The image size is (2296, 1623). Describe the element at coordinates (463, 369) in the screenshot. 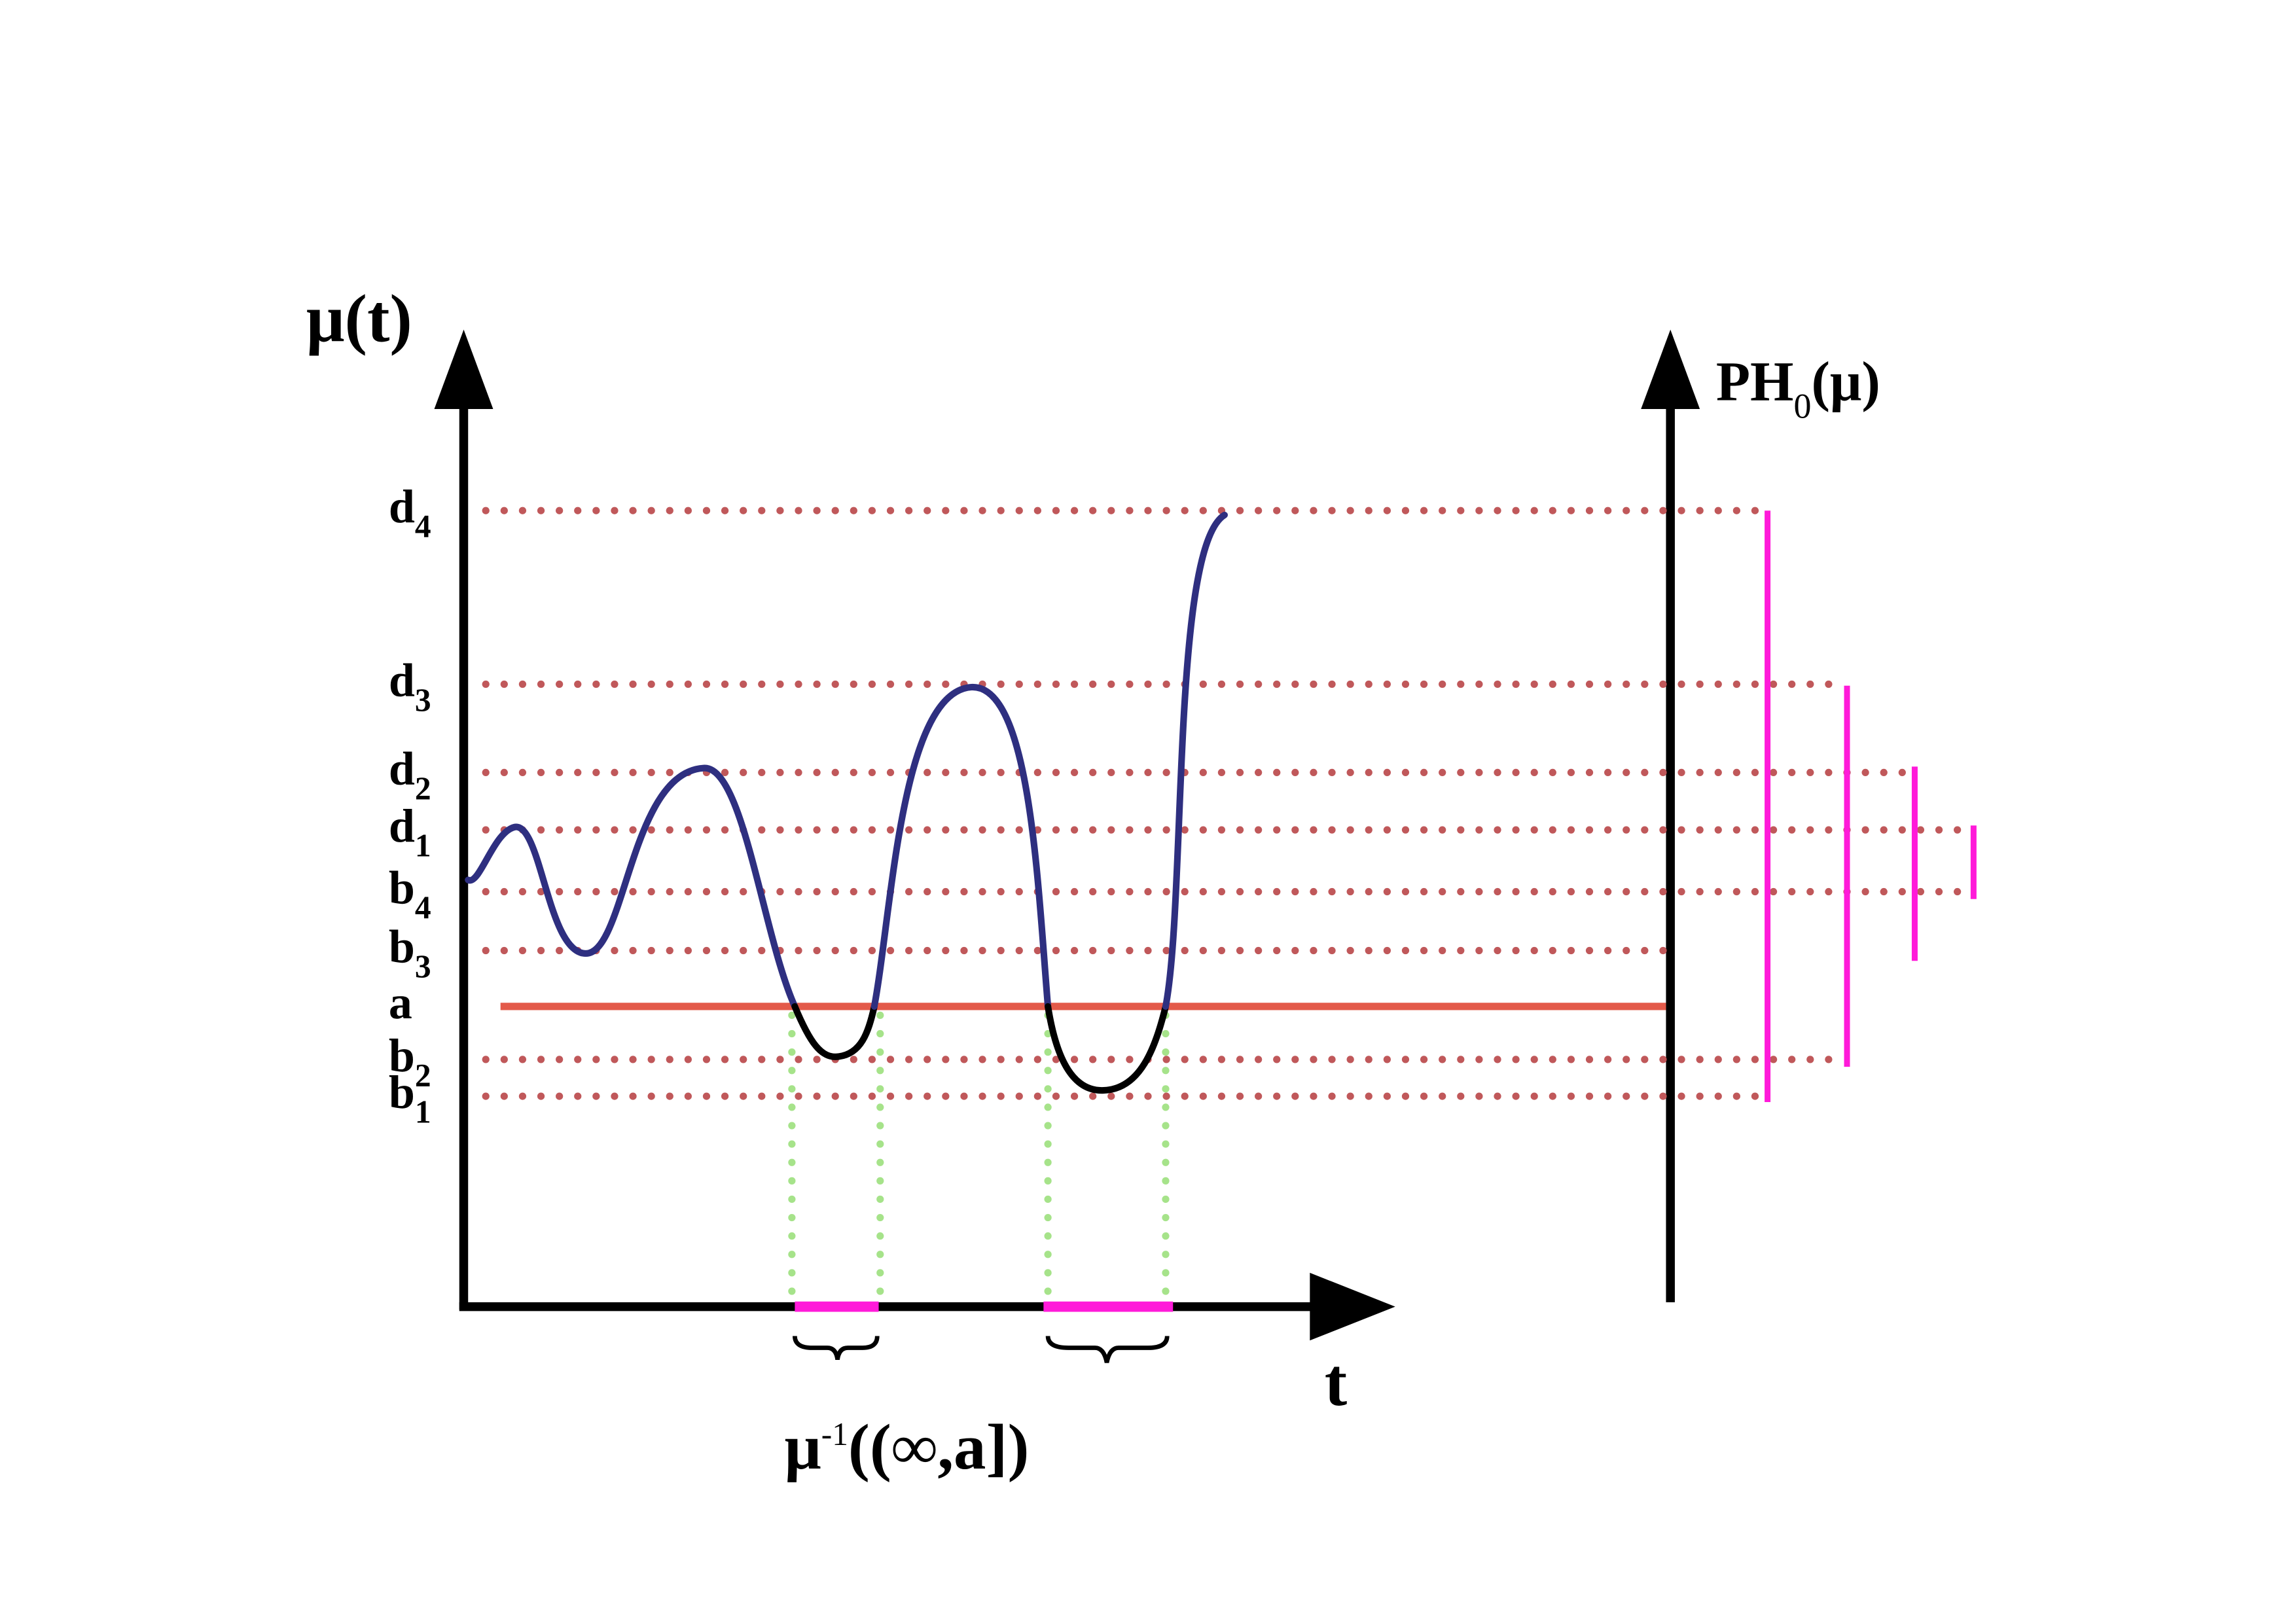

I see `y-arrow` at that location.